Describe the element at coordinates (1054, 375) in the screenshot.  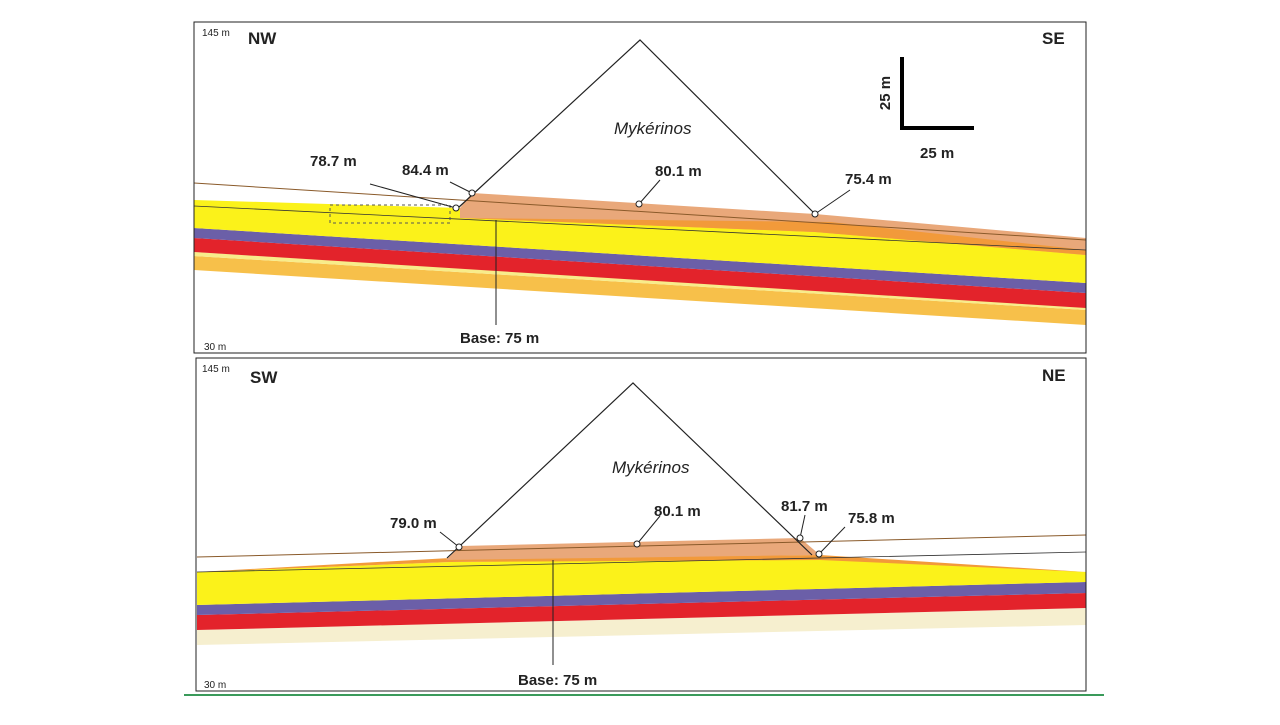
I see `direction: NE` at that location.